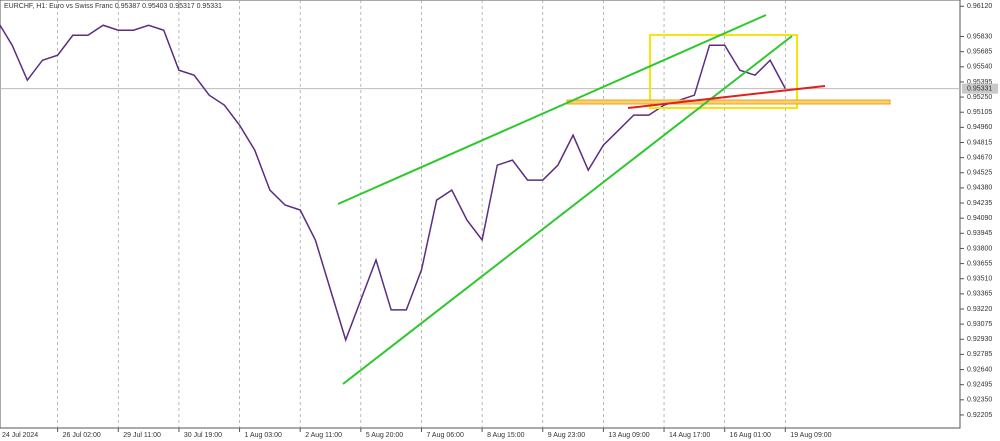 The height and width of the screenshot is (441, 1000). Describe the element at coordinates (979, 369) in the screenshot. I see `y-tick-label: 0.92640` at that location.